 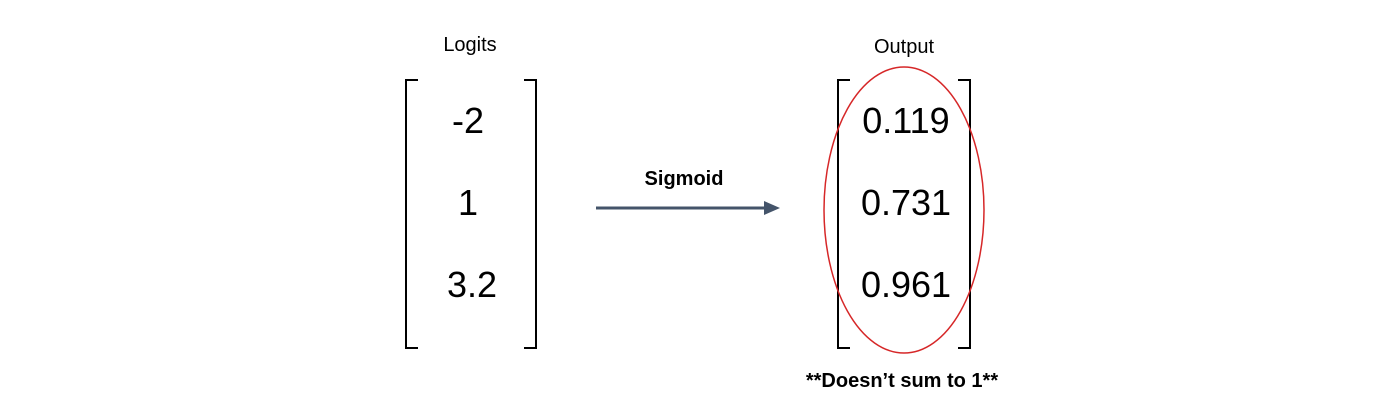 I want to click on highlight-ellipse, so click(x=904, y=210).